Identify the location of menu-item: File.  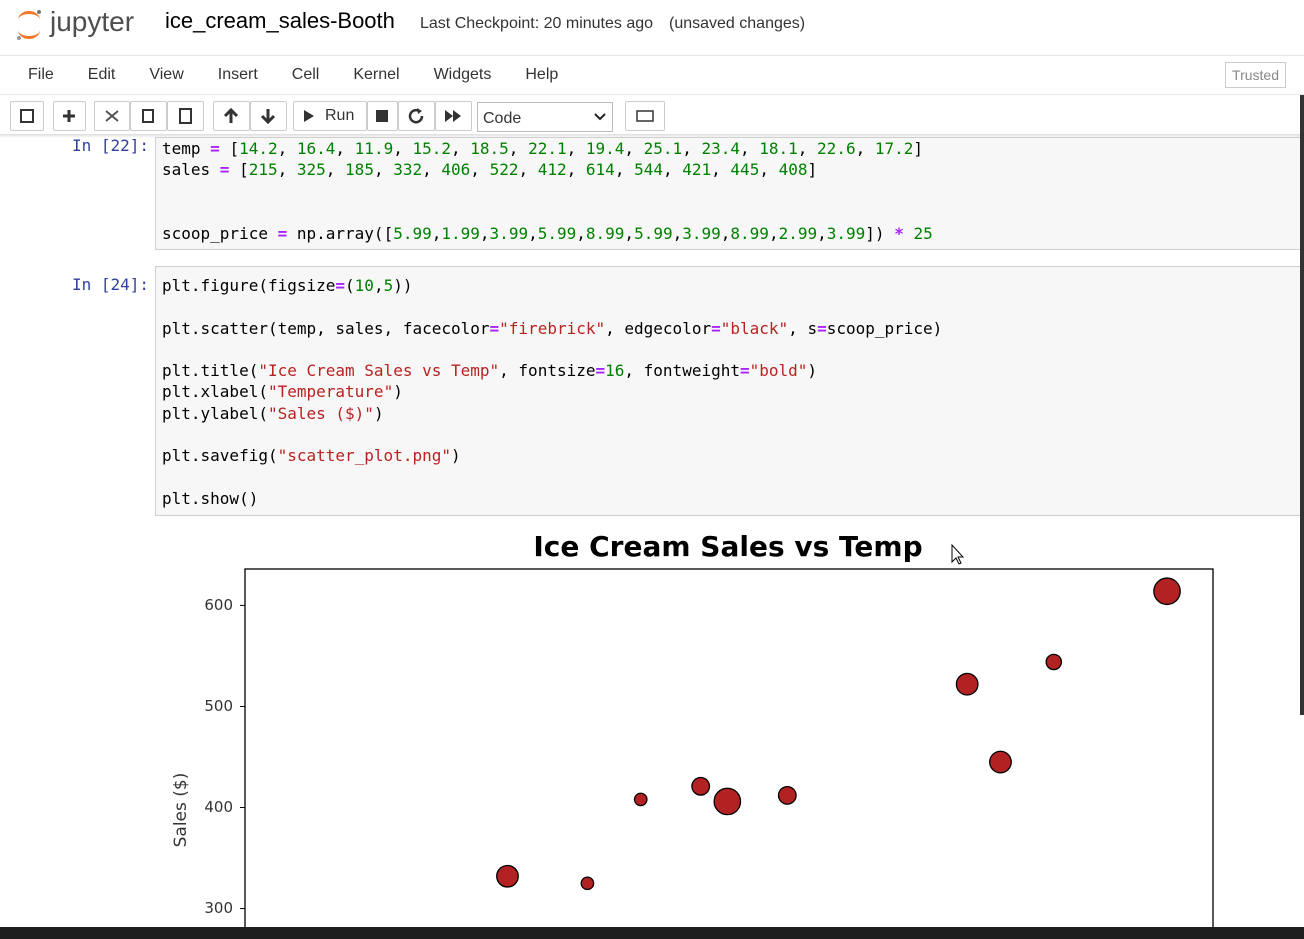
(41, 74).